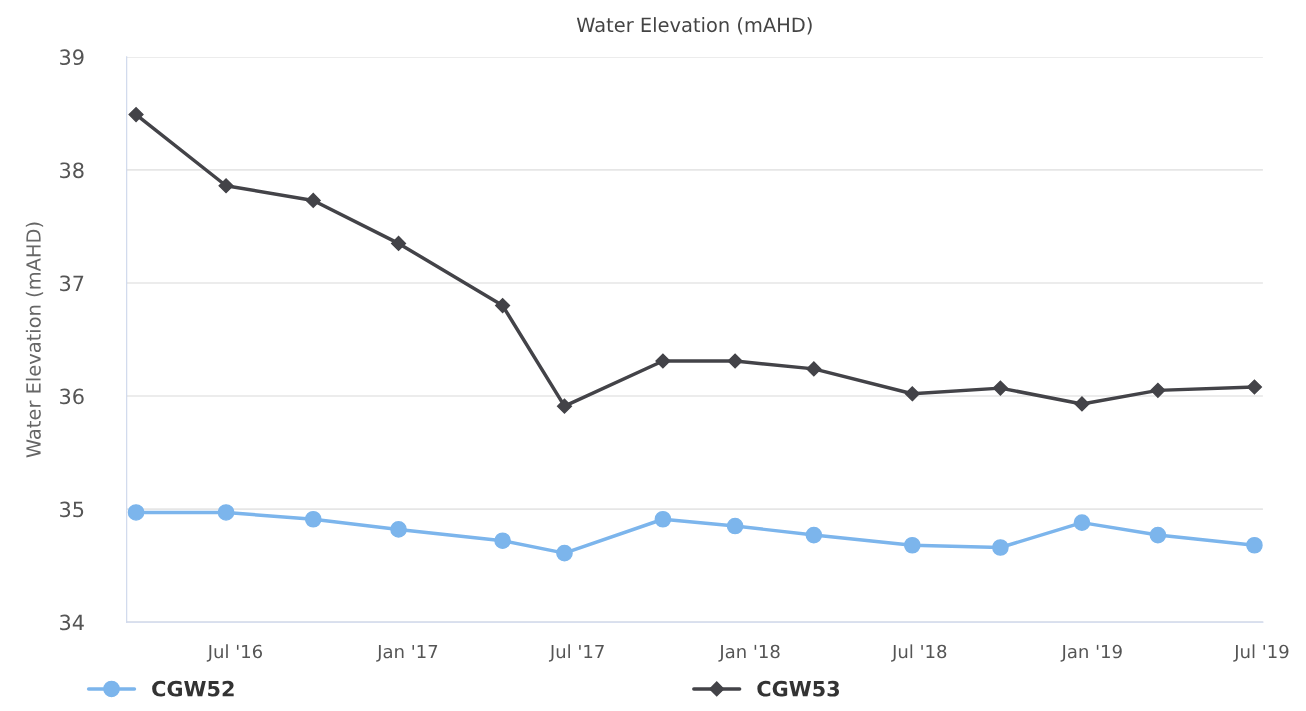  What do you see at coordinates (72, 170) in the screenshot?
I see `y-tick-label: 38` at bounding box center [72, 170].